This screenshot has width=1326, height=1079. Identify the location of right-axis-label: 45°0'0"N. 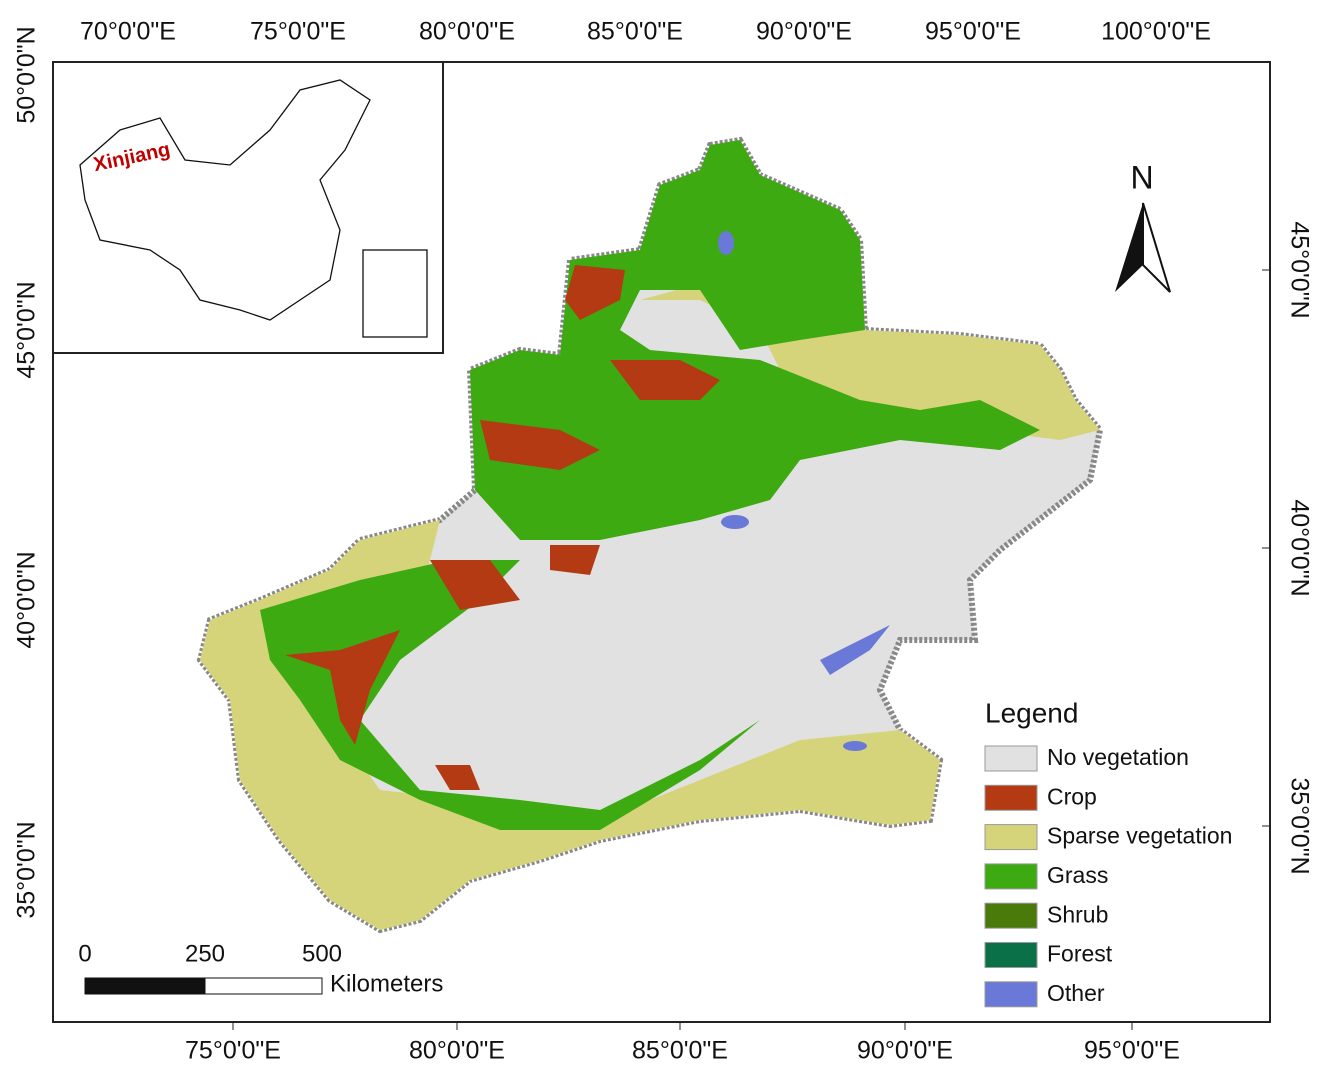
(1299, 269).